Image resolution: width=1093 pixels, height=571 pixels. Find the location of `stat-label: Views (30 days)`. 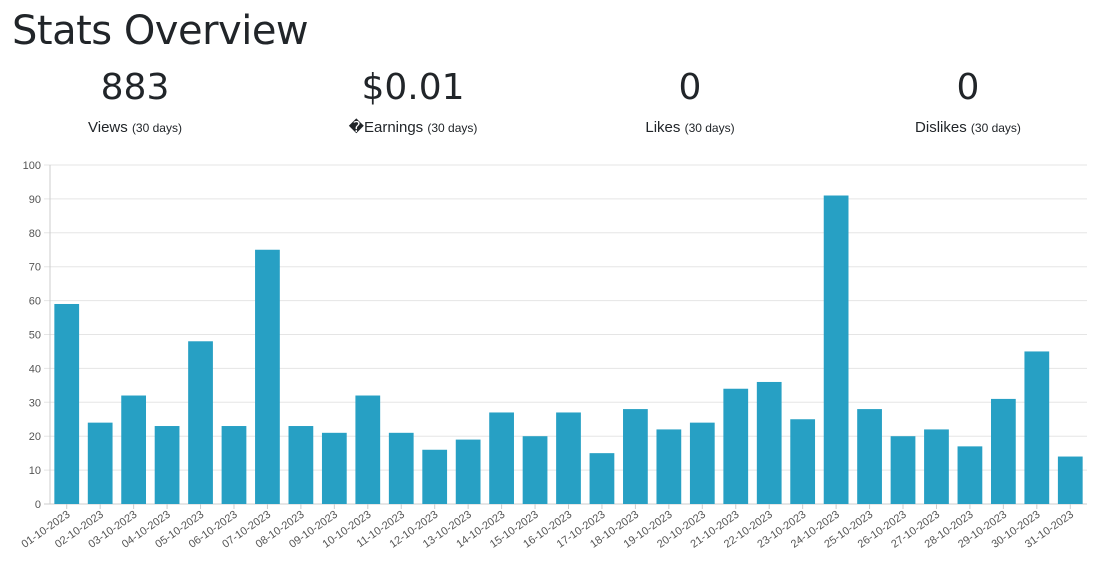

stat-label: Views (30 days) is located at coordinates (135, 128).